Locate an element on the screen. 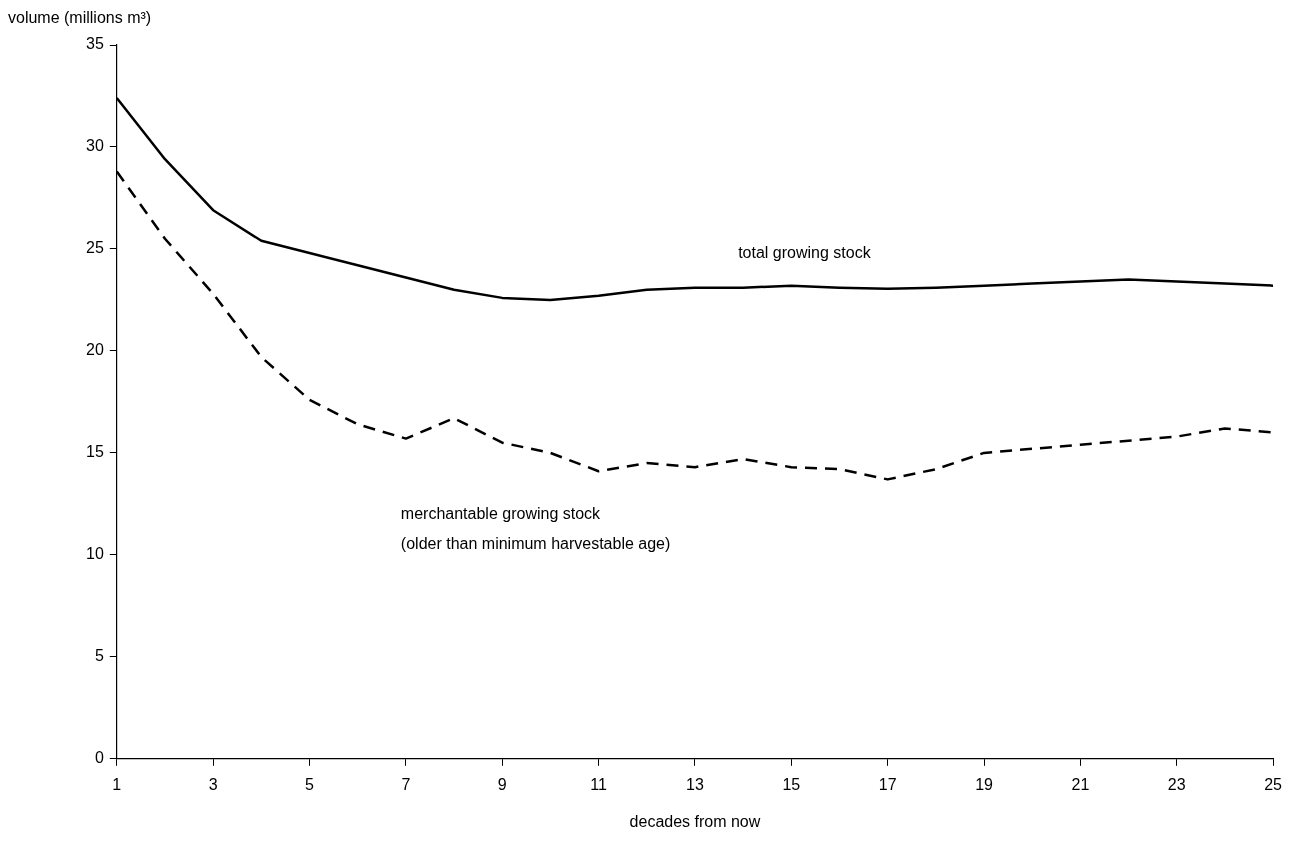 This screenshot has height=850, width=1292. x-tick-label: 23 is located at coordinates (1176, 784).